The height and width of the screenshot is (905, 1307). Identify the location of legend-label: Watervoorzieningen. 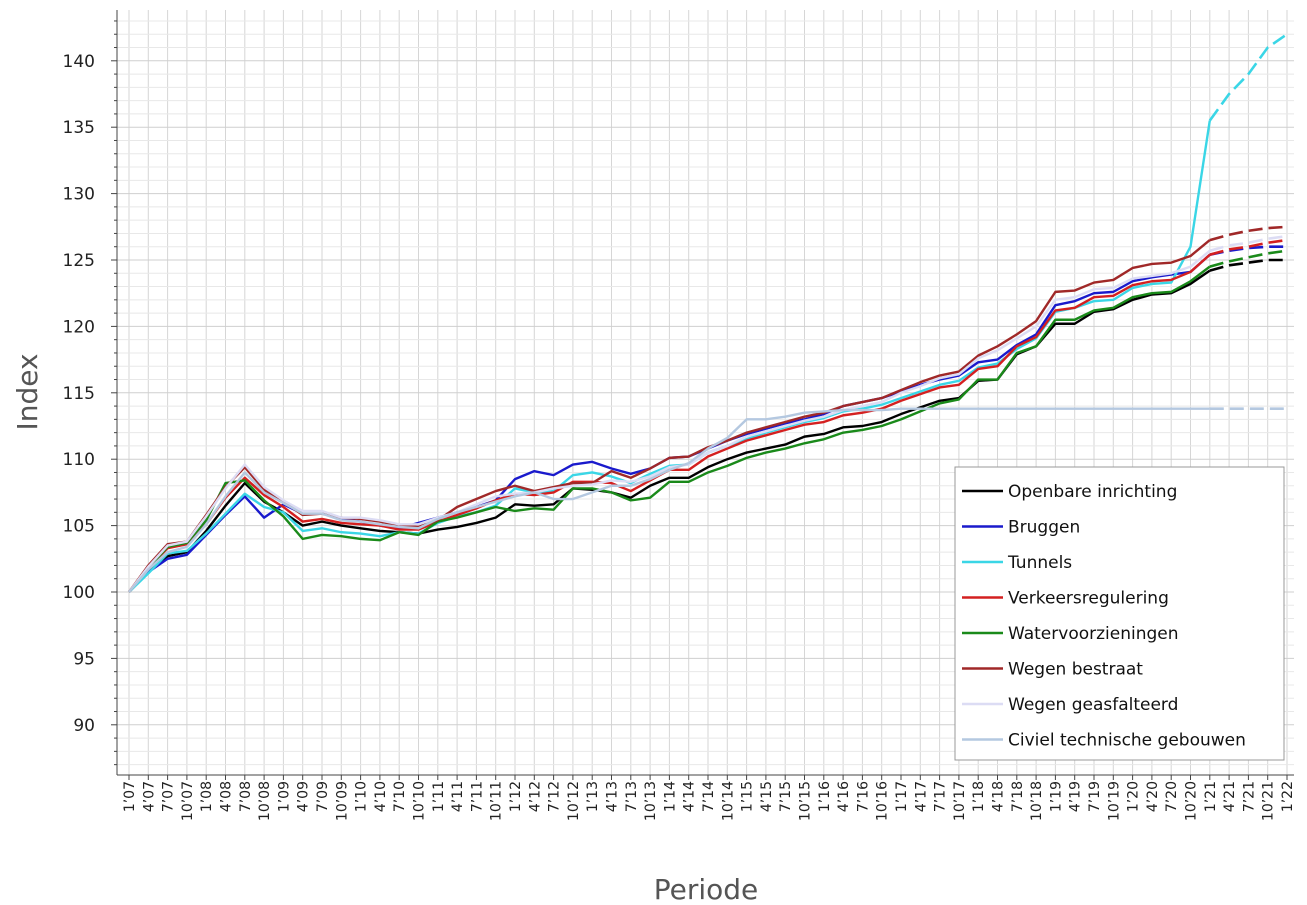
(1093, 634).